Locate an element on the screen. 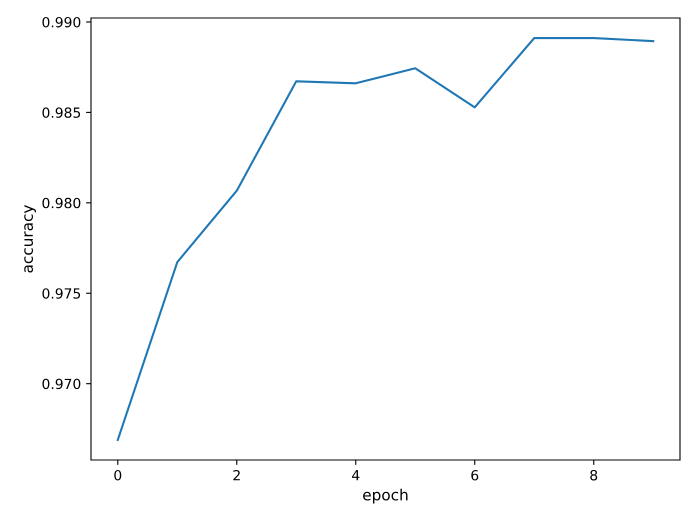  x-tick-label: 8 is located at coordinates (594, 475).